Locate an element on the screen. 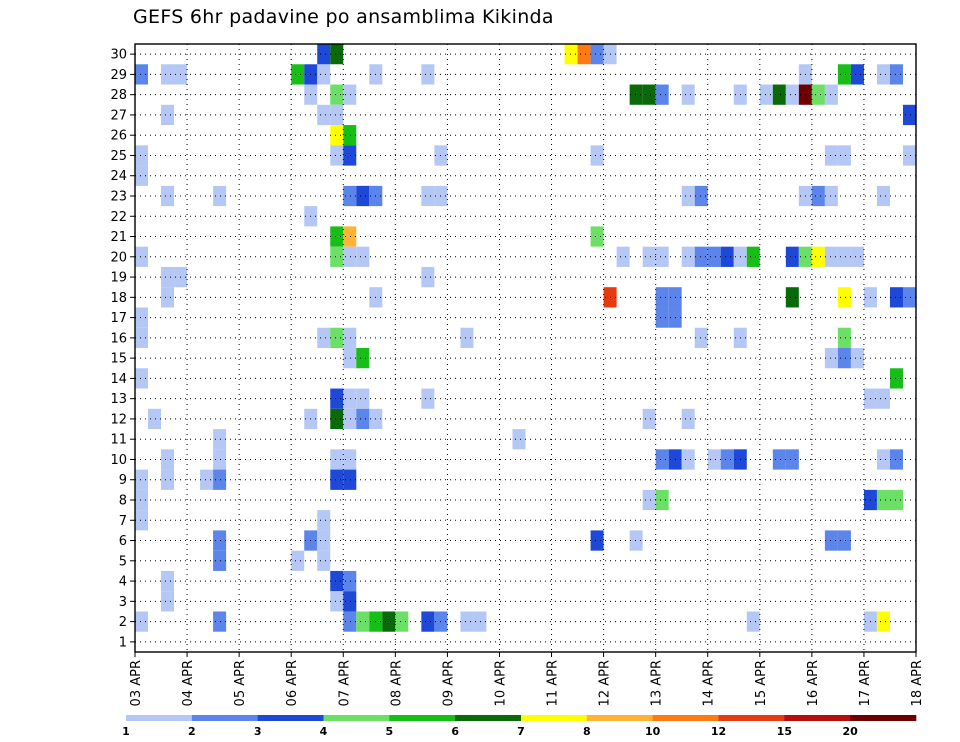  y-tick-label: 24 is located at coordinates (118, 176).